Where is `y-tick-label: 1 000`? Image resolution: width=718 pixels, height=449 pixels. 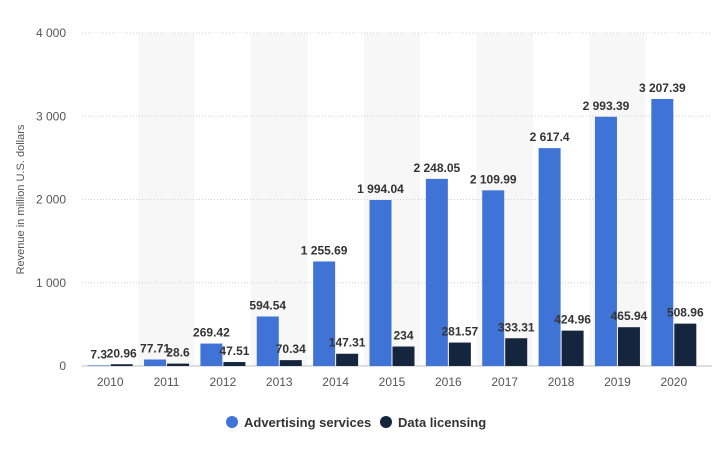 y-tick-label: 1 000 is located at coordinates (51, 283).